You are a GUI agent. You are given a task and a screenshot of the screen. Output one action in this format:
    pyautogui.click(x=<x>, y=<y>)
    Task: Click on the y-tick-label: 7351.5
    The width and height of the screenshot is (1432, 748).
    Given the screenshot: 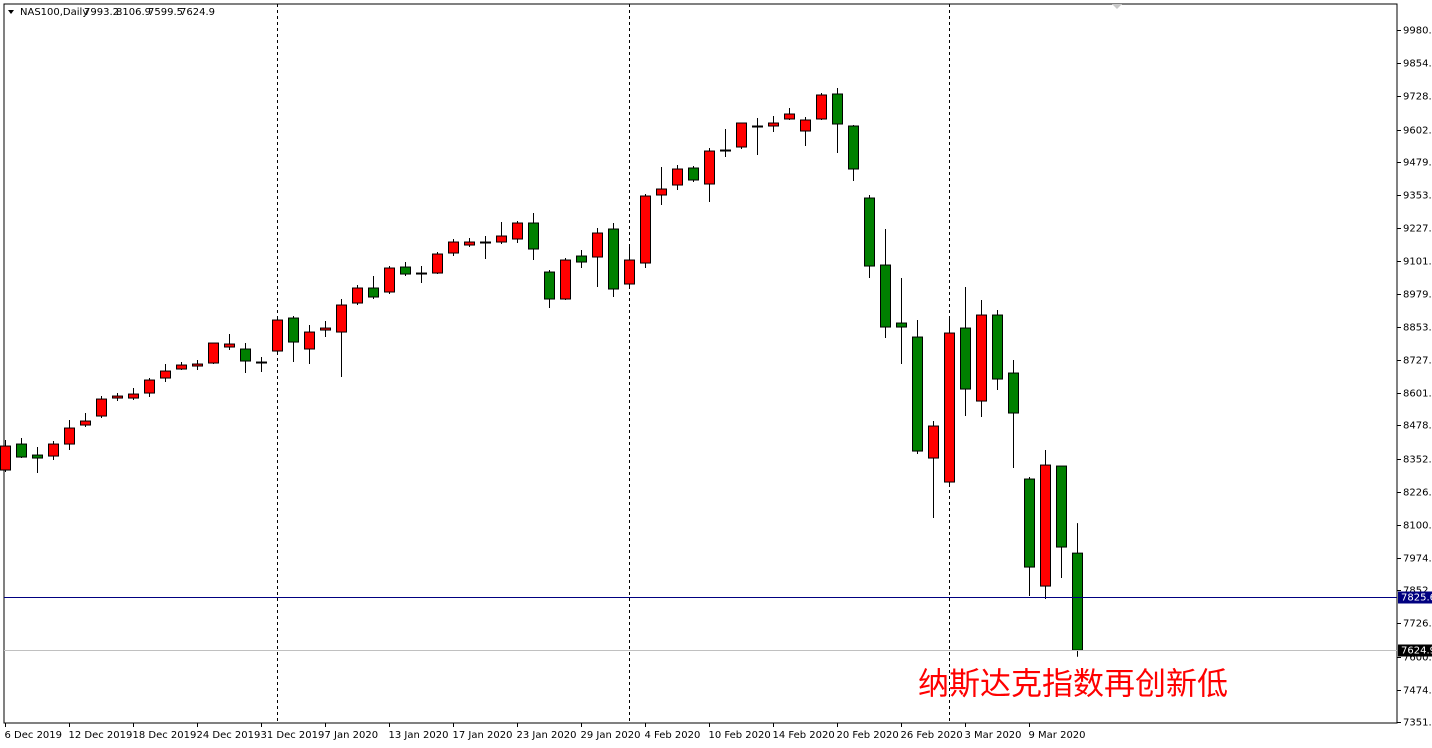 What is the action you would take?
    pyautogui.click(x=1417, y=723)
    